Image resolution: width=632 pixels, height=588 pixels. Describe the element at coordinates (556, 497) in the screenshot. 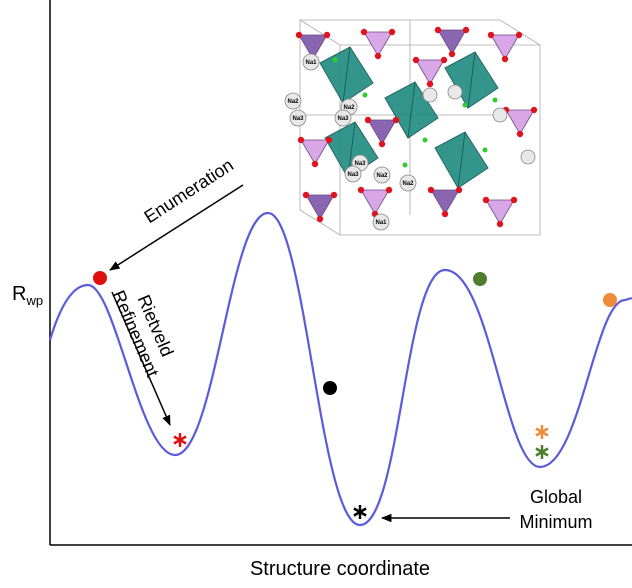

I see `global-minimum-label: Global` at that location.